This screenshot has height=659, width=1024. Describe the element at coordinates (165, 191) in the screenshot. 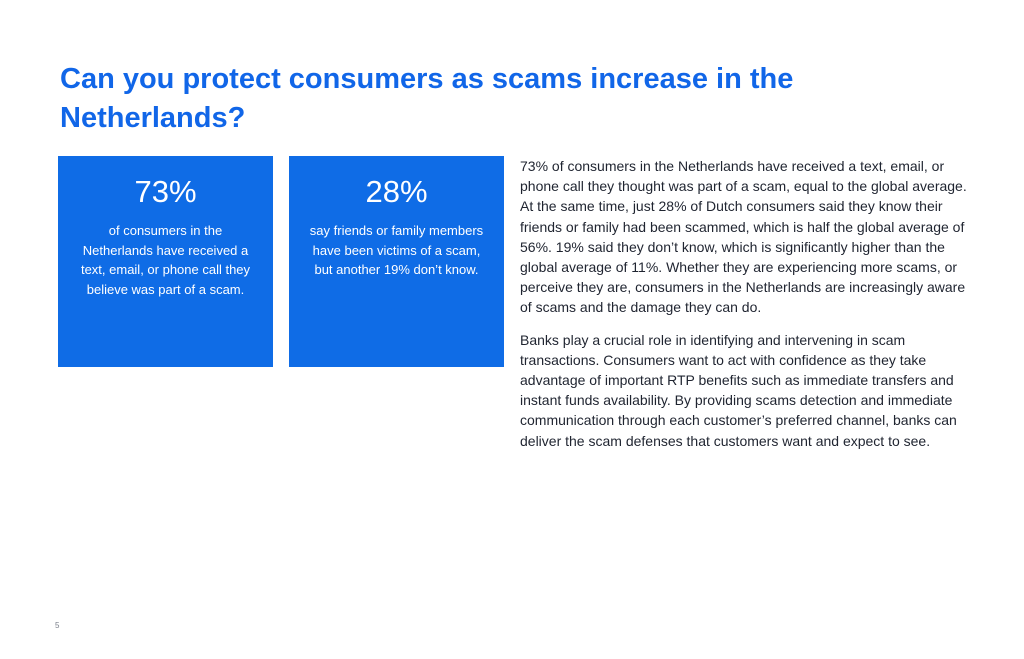

I see `stat-value: 73%` at that location.